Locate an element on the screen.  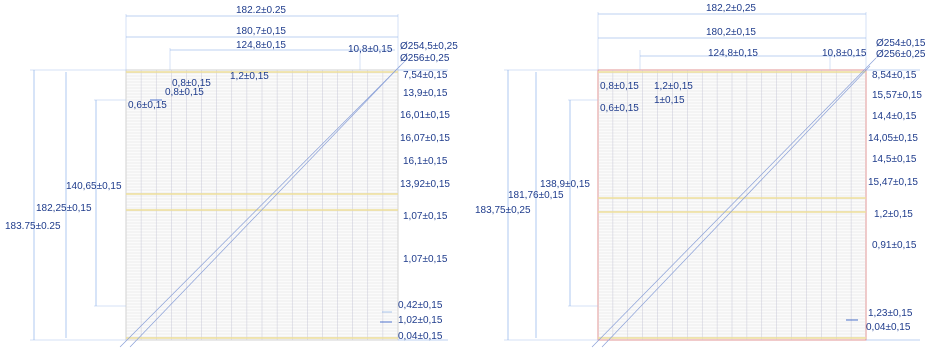
left-dim-vertical-3: 183.75±0.25 is located at coordinates (33, 226).